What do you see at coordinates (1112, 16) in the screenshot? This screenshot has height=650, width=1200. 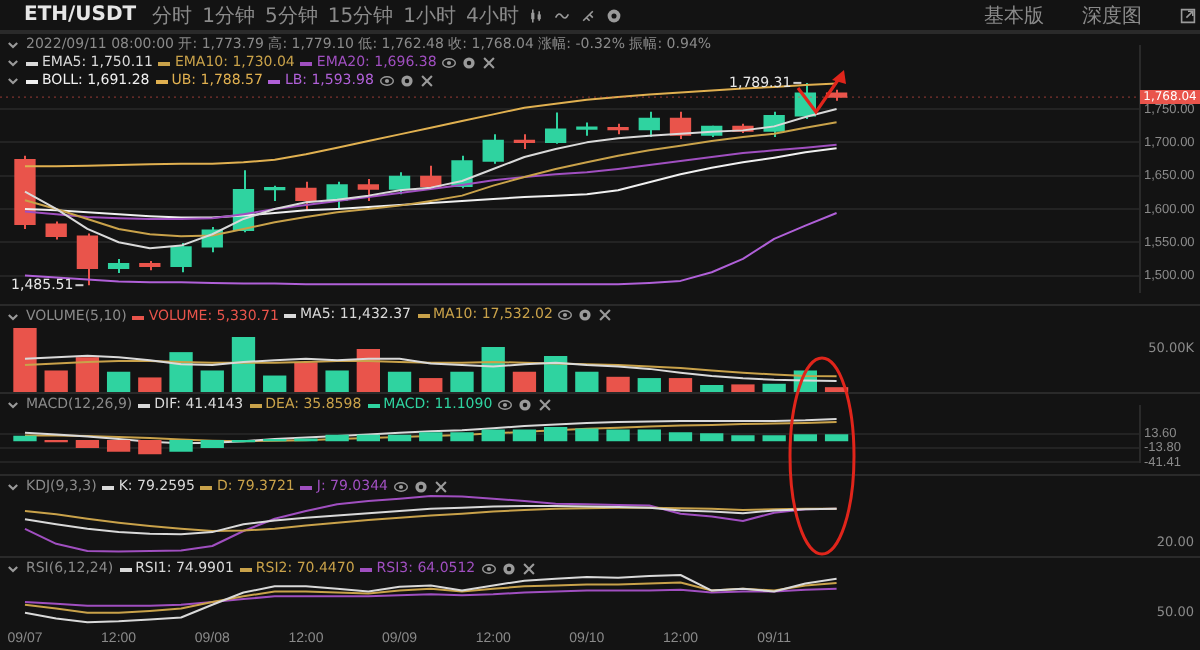 I see `text: 深度图` at bounding box center [1112, 16].